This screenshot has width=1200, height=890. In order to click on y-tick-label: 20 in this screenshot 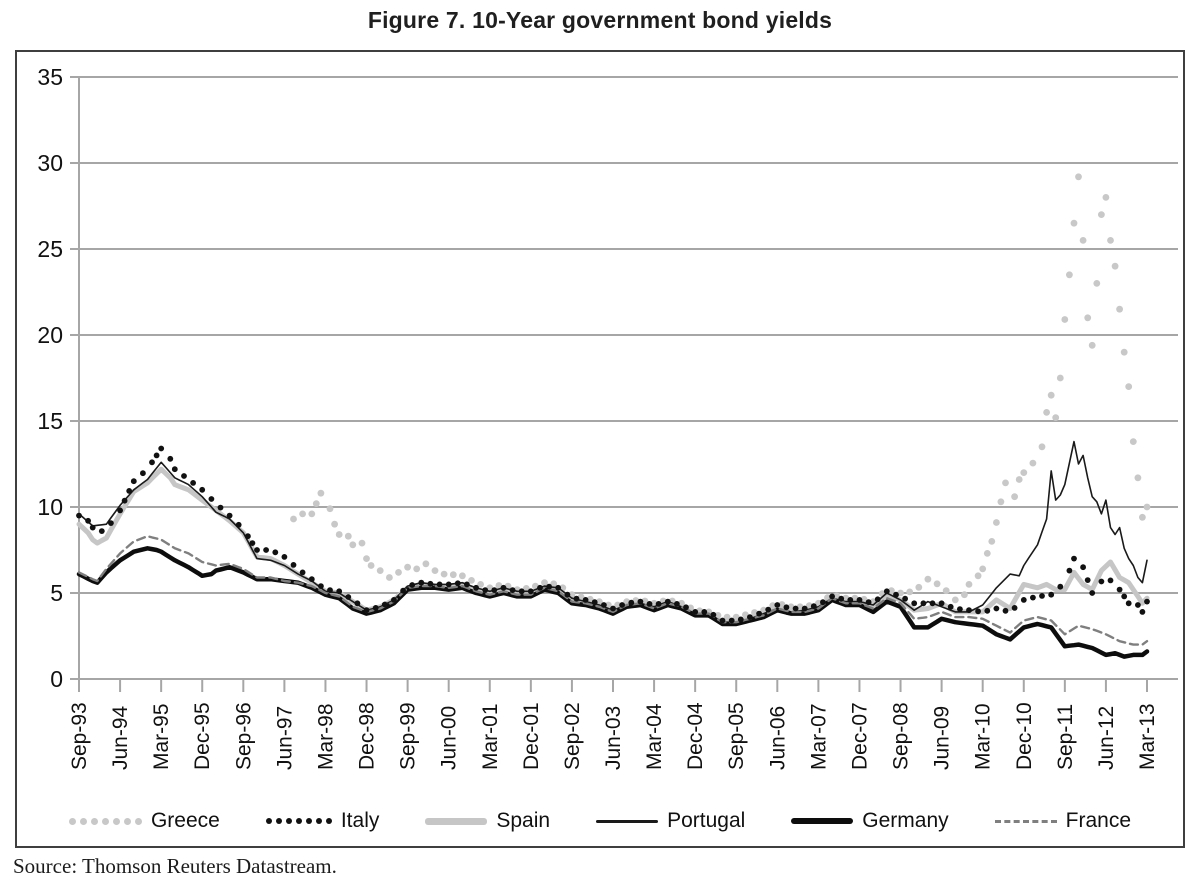, I will do `click(50, 335)`.